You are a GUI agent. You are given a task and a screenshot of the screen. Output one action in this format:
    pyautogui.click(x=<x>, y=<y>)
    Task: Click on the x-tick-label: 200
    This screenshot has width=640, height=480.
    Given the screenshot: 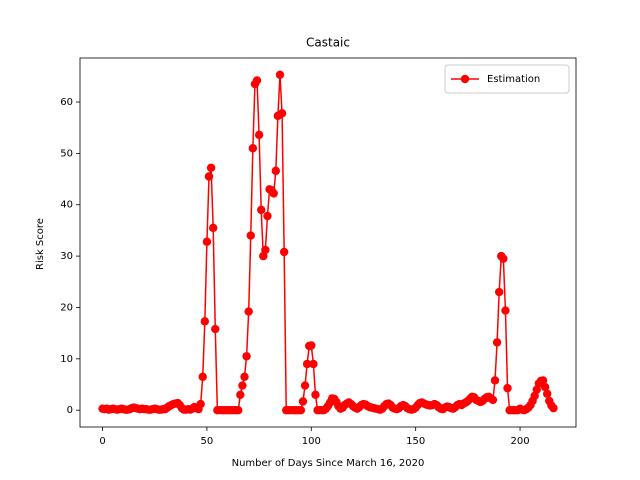 What is the action you would take?
    pyautogui.click(x=520, y=441)
    